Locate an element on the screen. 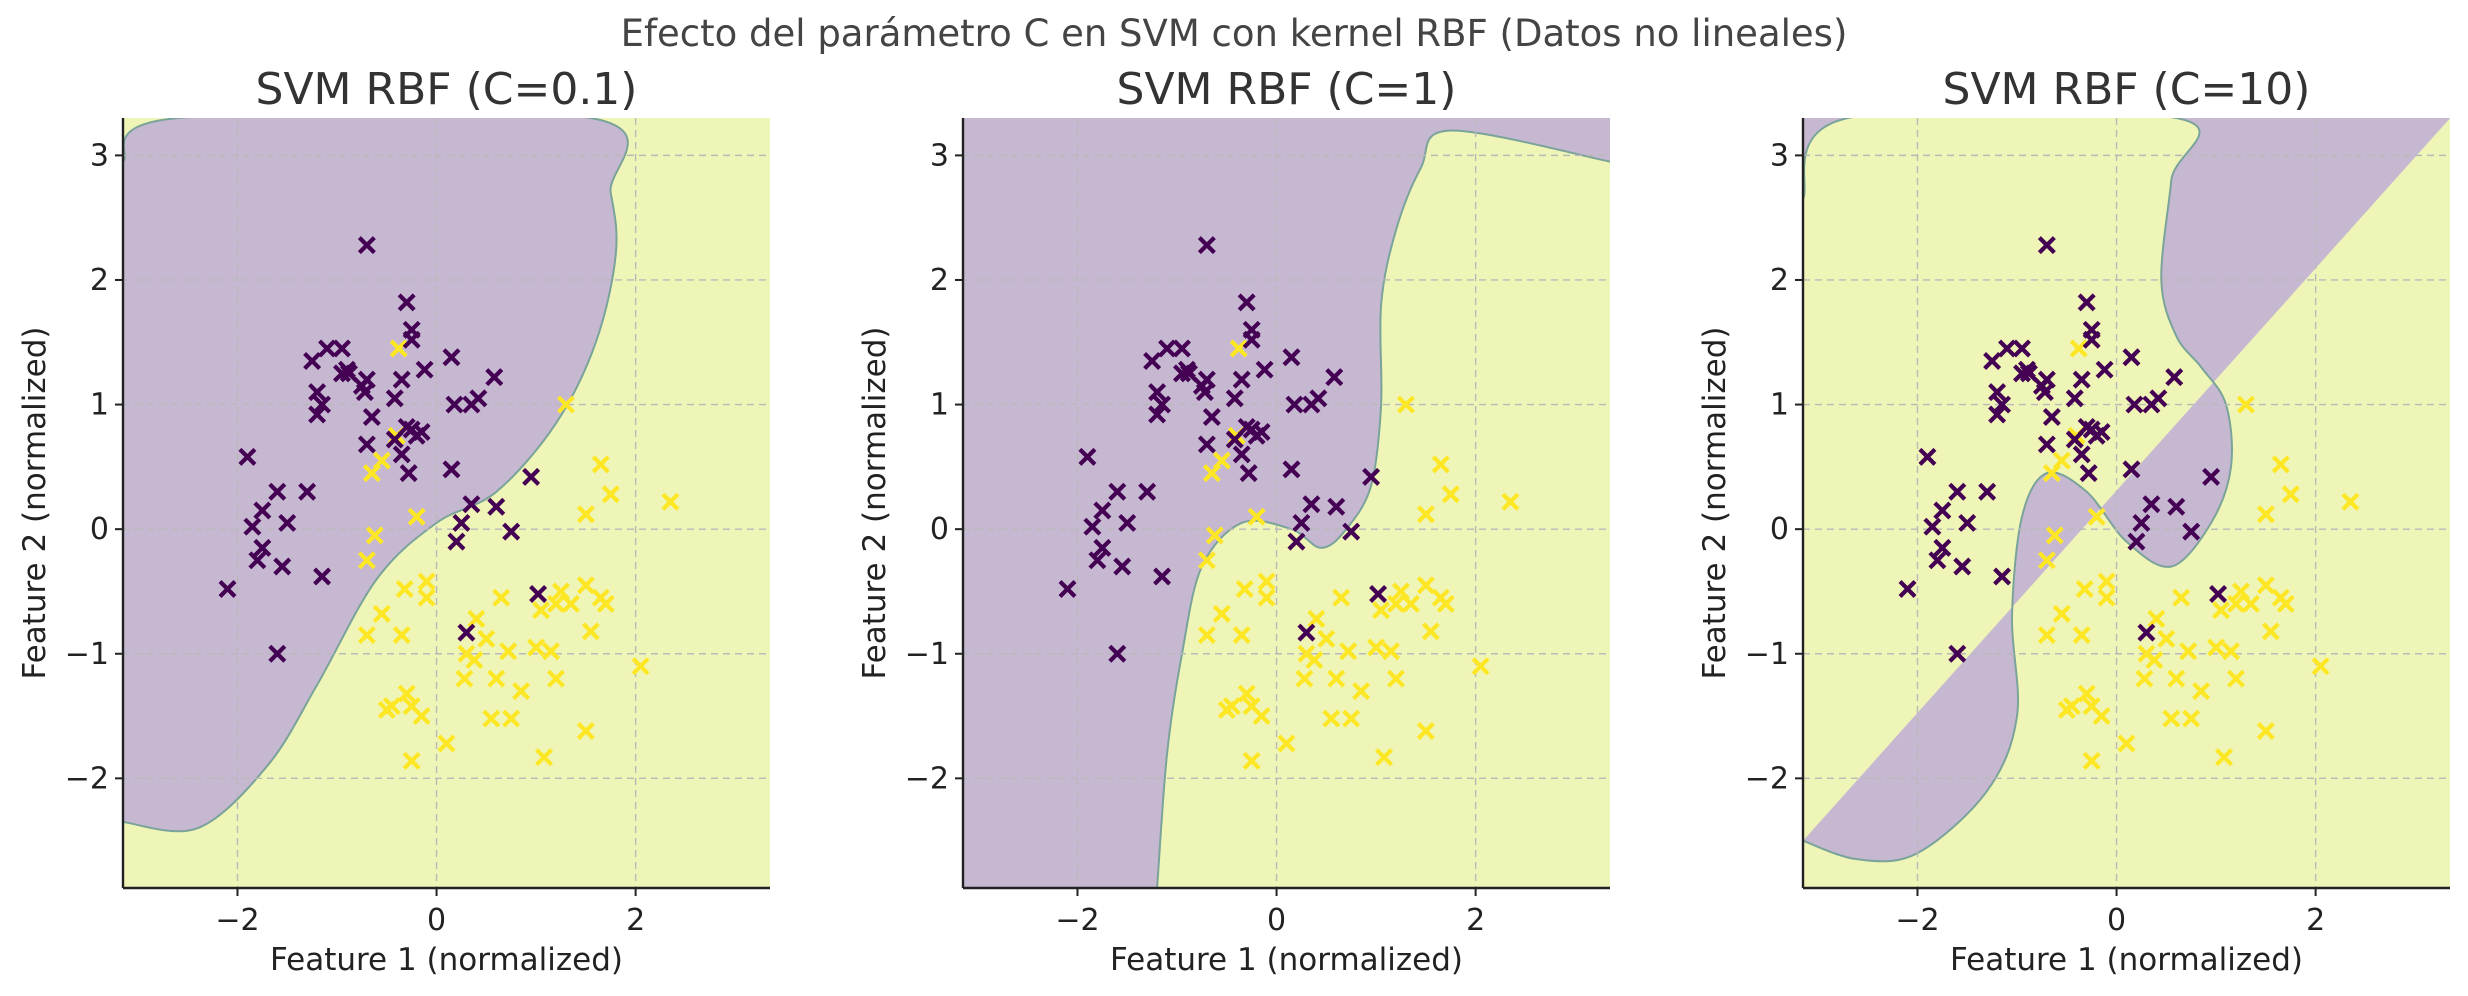 This screenshot has width=2468, height=996. panel-title: SVM RBF (C=0.1) is located at coordinates (447, 89).